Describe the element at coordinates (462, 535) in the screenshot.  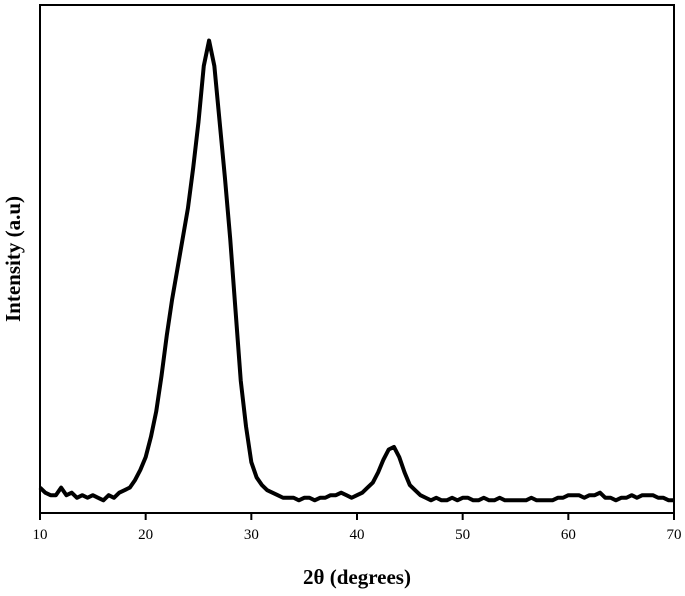
I see `x-tick-label: 50` at that location.